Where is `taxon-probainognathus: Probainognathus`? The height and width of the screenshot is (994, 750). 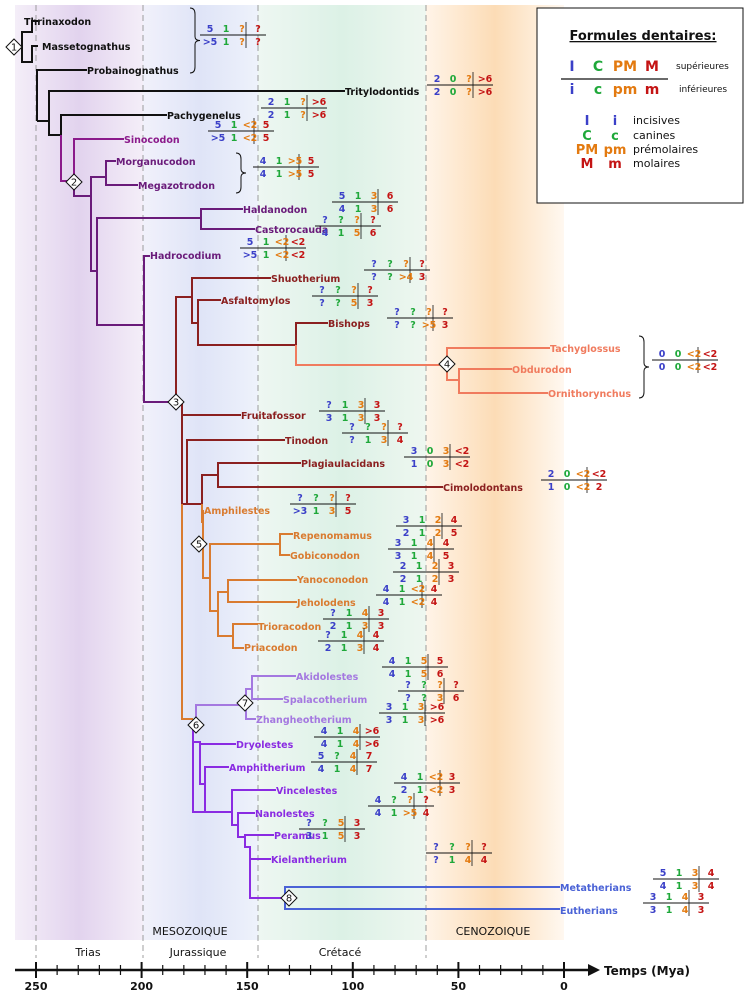 taxon-probainognathus: Probainognathus is located at coordinates (133, 71).